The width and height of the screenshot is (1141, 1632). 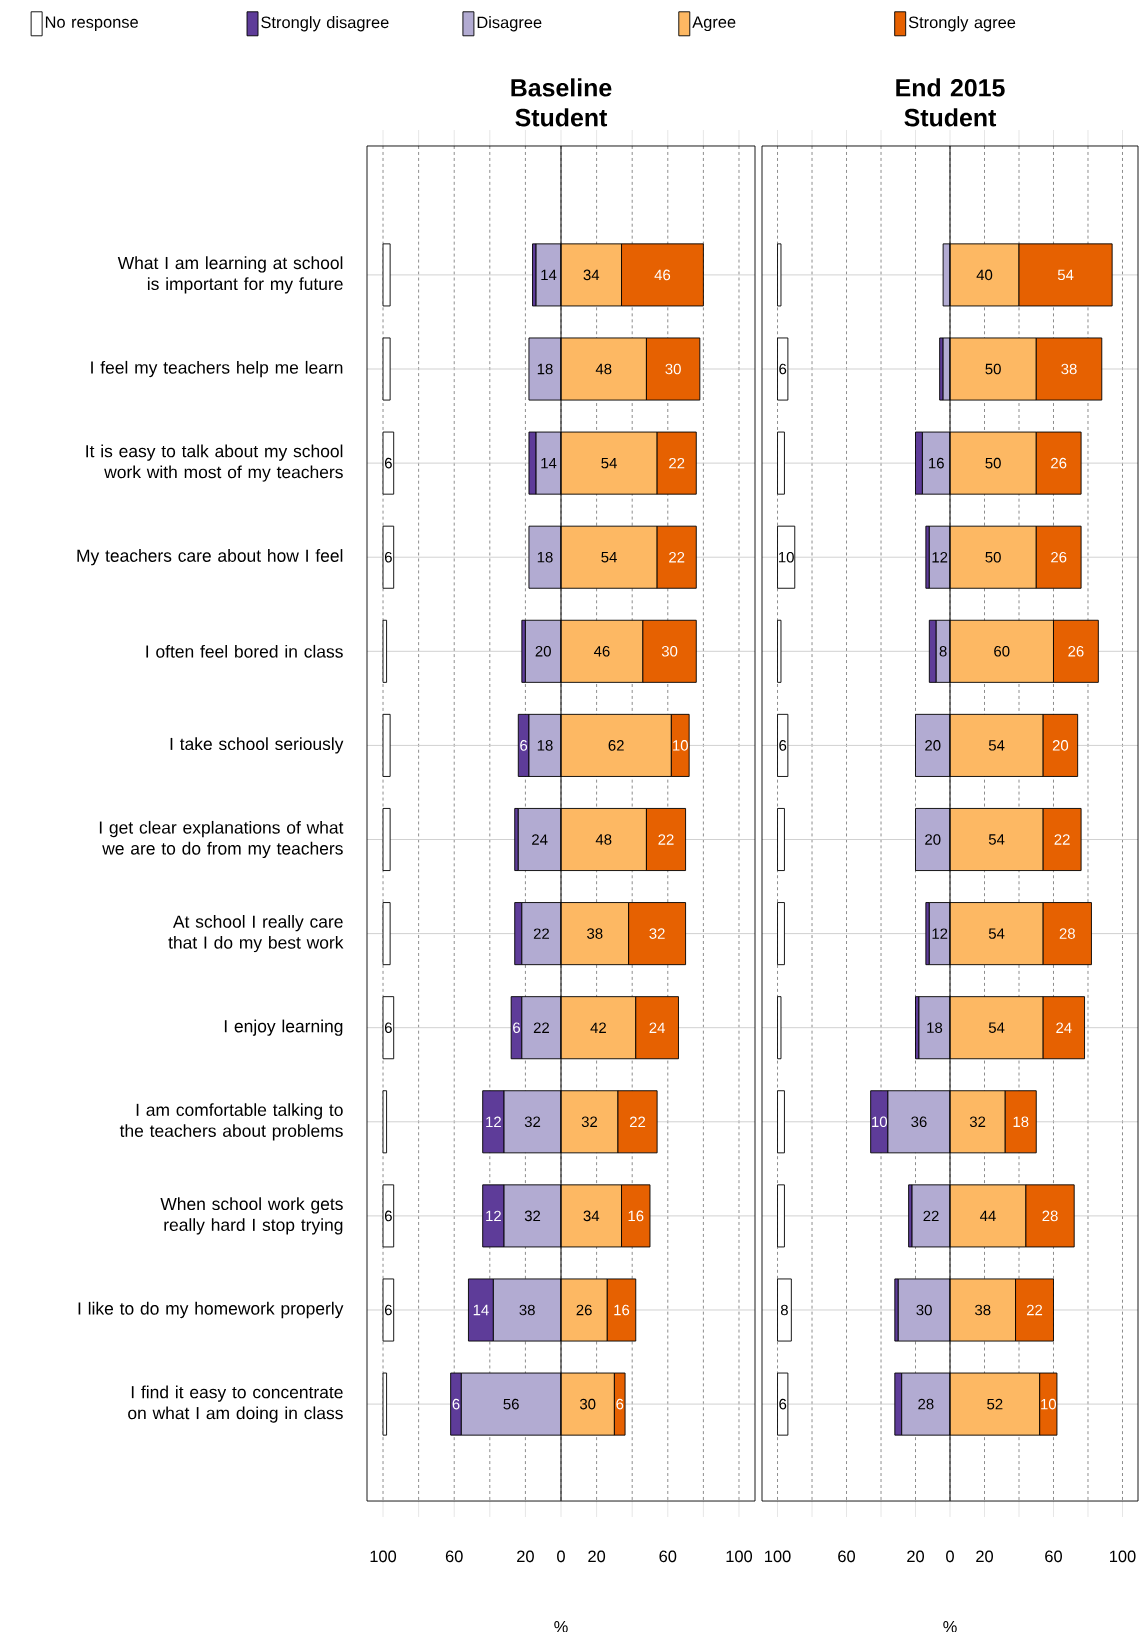 What do you see at coordinates (511, 1404) in the screenshot?
I see `data-label: 56` at bounding box center [511, 1404].